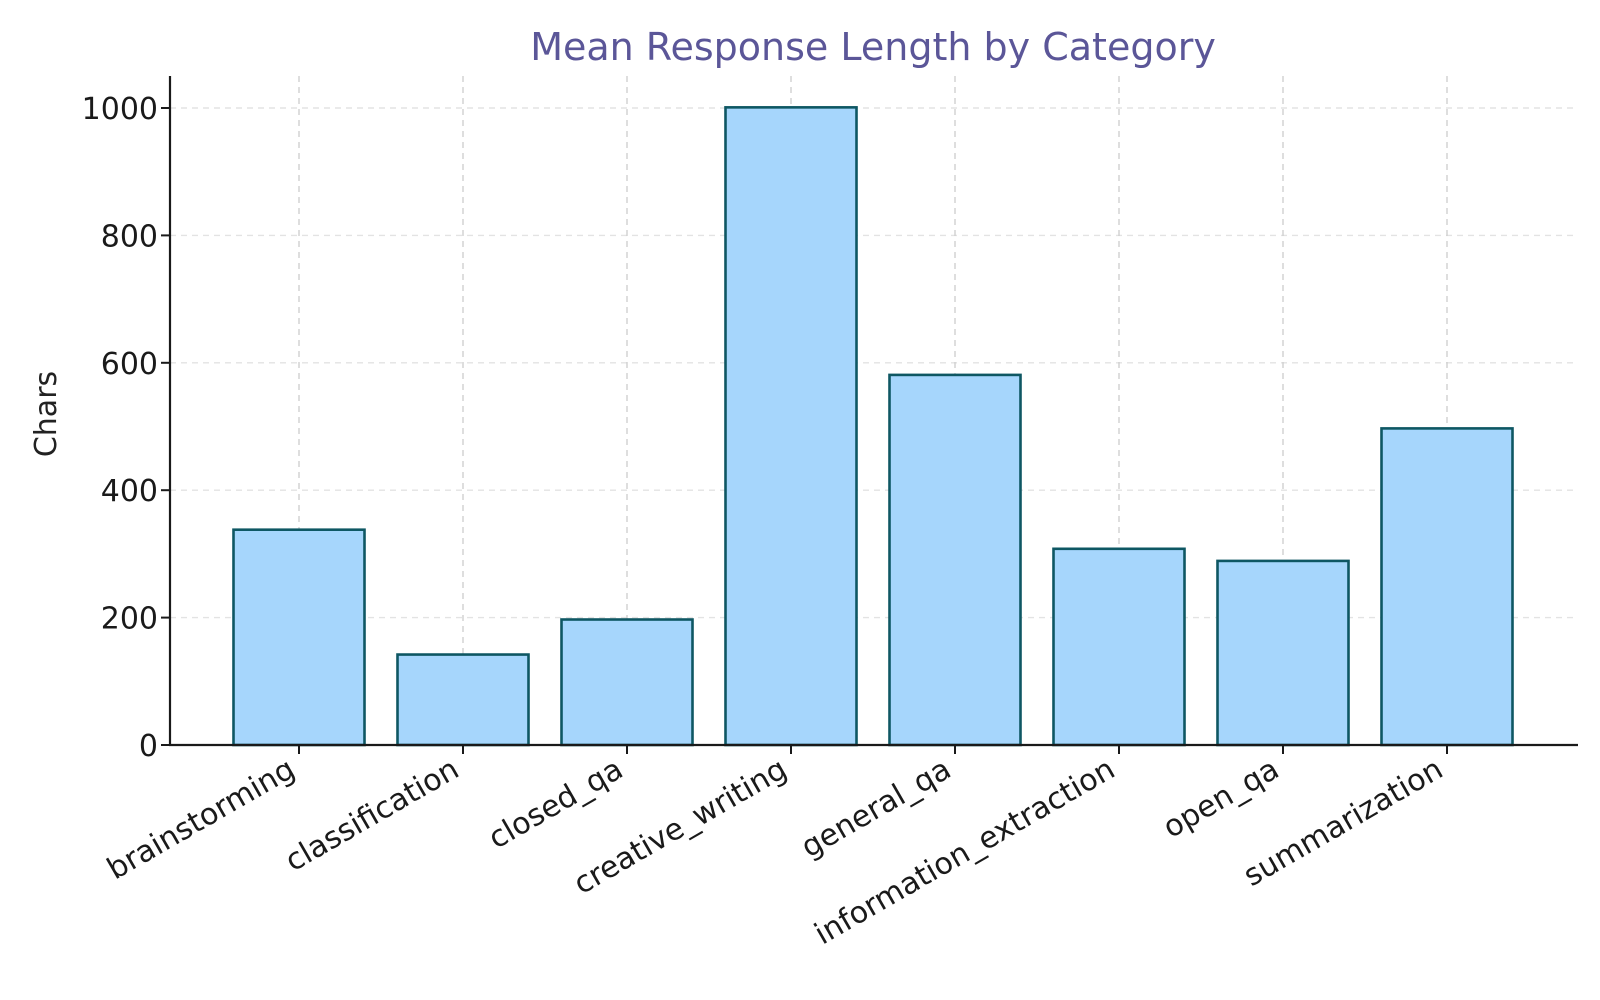 The height and width of the screenshot is (1000, 1600). Describe the element at coordinates (120, 428) in the screenshot. I see `y-tick-labels: 0 200 400 600 800 1000` at that location.